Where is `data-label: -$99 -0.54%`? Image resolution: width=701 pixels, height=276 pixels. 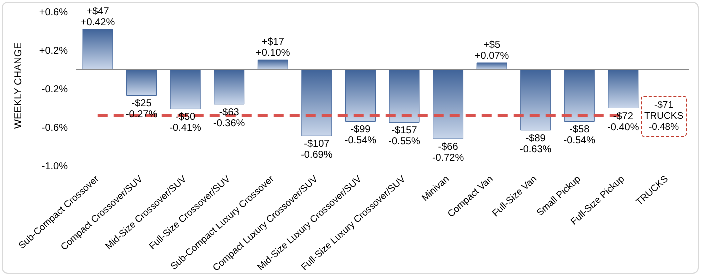 data-label: -$99 -0.54% is located at coordinates (360, 135).